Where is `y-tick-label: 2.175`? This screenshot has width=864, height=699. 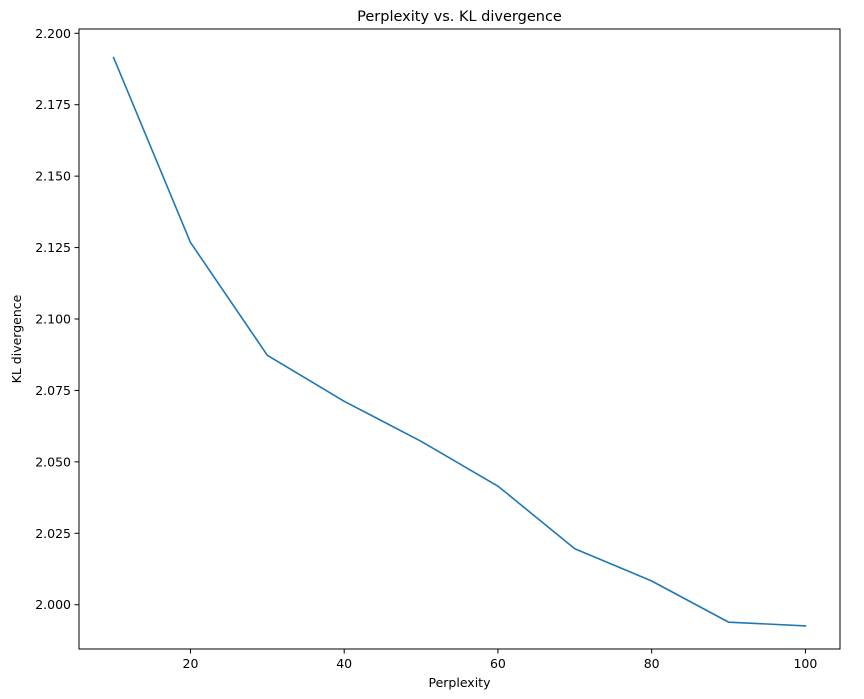
y-tick-label: 2.175 is located at coordinates (53, 104).